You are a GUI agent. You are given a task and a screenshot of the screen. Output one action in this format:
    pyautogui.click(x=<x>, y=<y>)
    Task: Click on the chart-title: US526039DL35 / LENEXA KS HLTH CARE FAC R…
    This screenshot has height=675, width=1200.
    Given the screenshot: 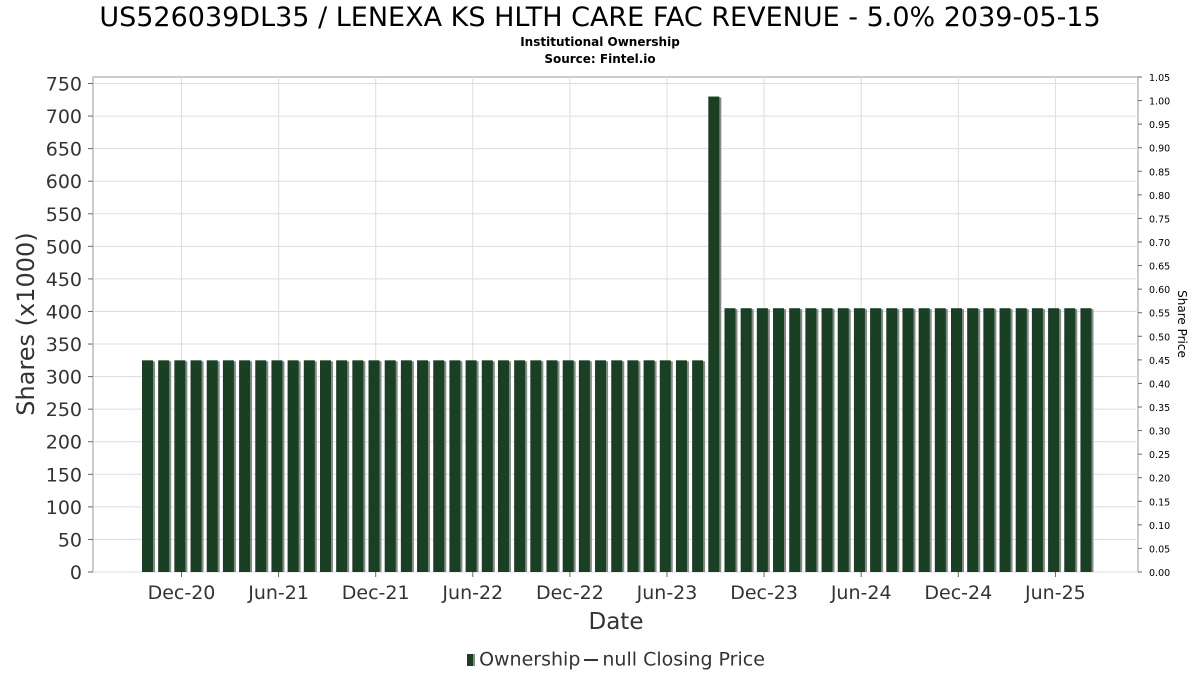 What is the action you would take?
    pyautogui.click(x=600, y=17)
    